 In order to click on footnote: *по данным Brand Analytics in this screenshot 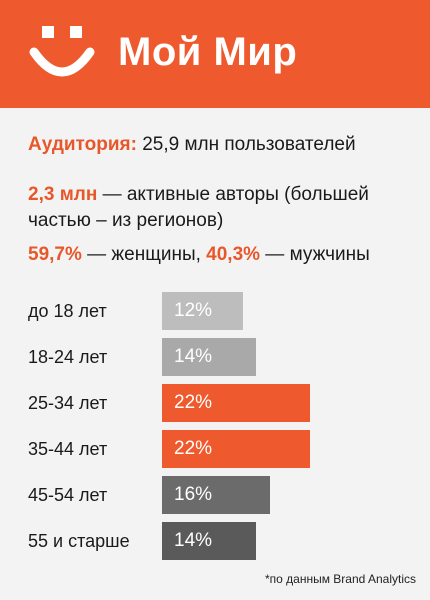, I will do `click(340, 579)`.